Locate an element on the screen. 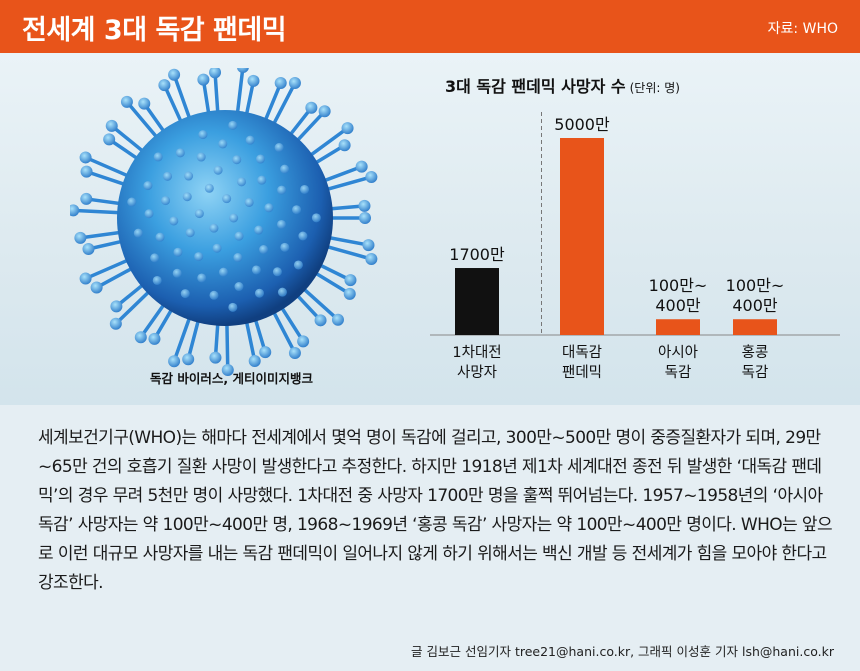 The height and width of the screenshot is (671, 860). chart-title: 3대 독감 팬데믹 사망자 수 (단위: 명) is located at coordinates (562, 85).